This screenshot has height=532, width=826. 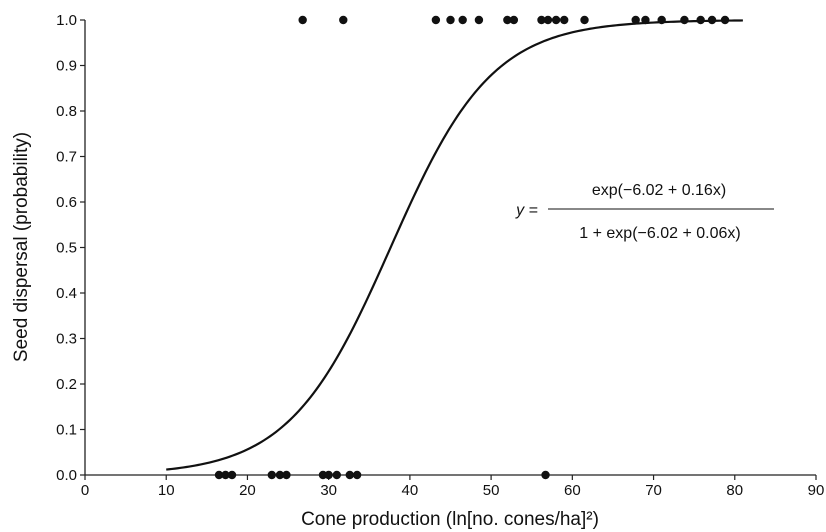 I want to click on equation-lhs: y =, so click(x=526, y=210).